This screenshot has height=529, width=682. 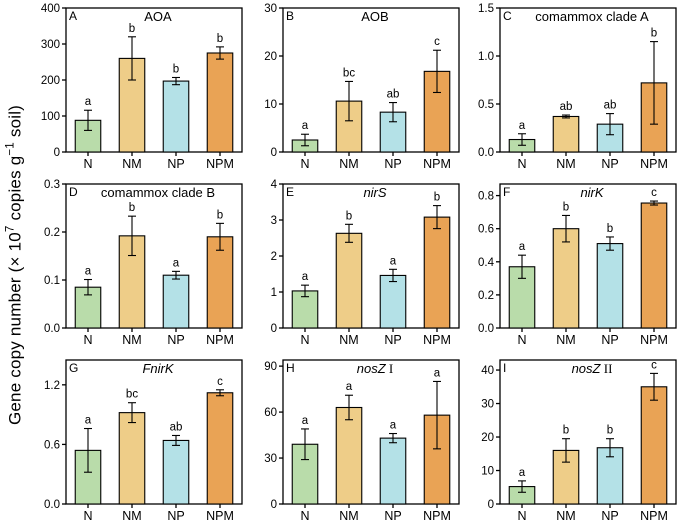 What do you see at coordinates (654, 83) in the screenshot?
I see `error-bar-C-NPM` at bounding box center [654, 83].